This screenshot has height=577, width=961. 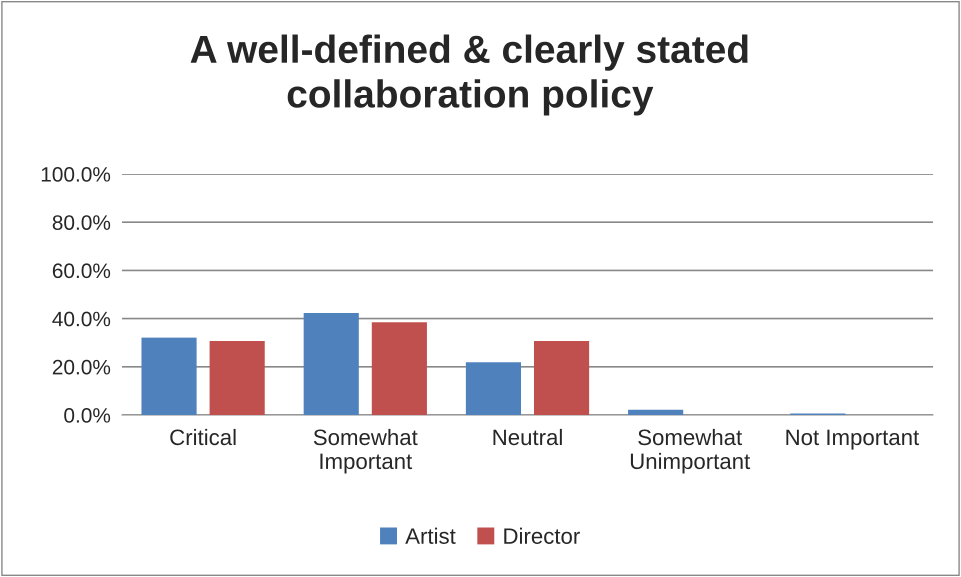 What do you see at coordinates (203, 437) in the screenshot?
I see `x-tick-label: Critical` at bounding box center [203, 437].